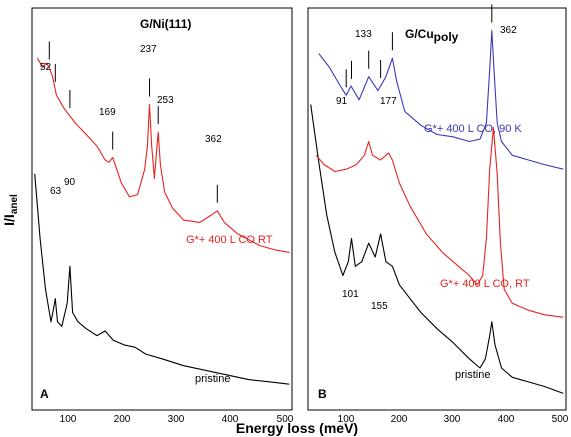  Describe the element at coordinates (472, 375) in the screenshot. I see `panel-b-legend-pristine: pristine` at that location.